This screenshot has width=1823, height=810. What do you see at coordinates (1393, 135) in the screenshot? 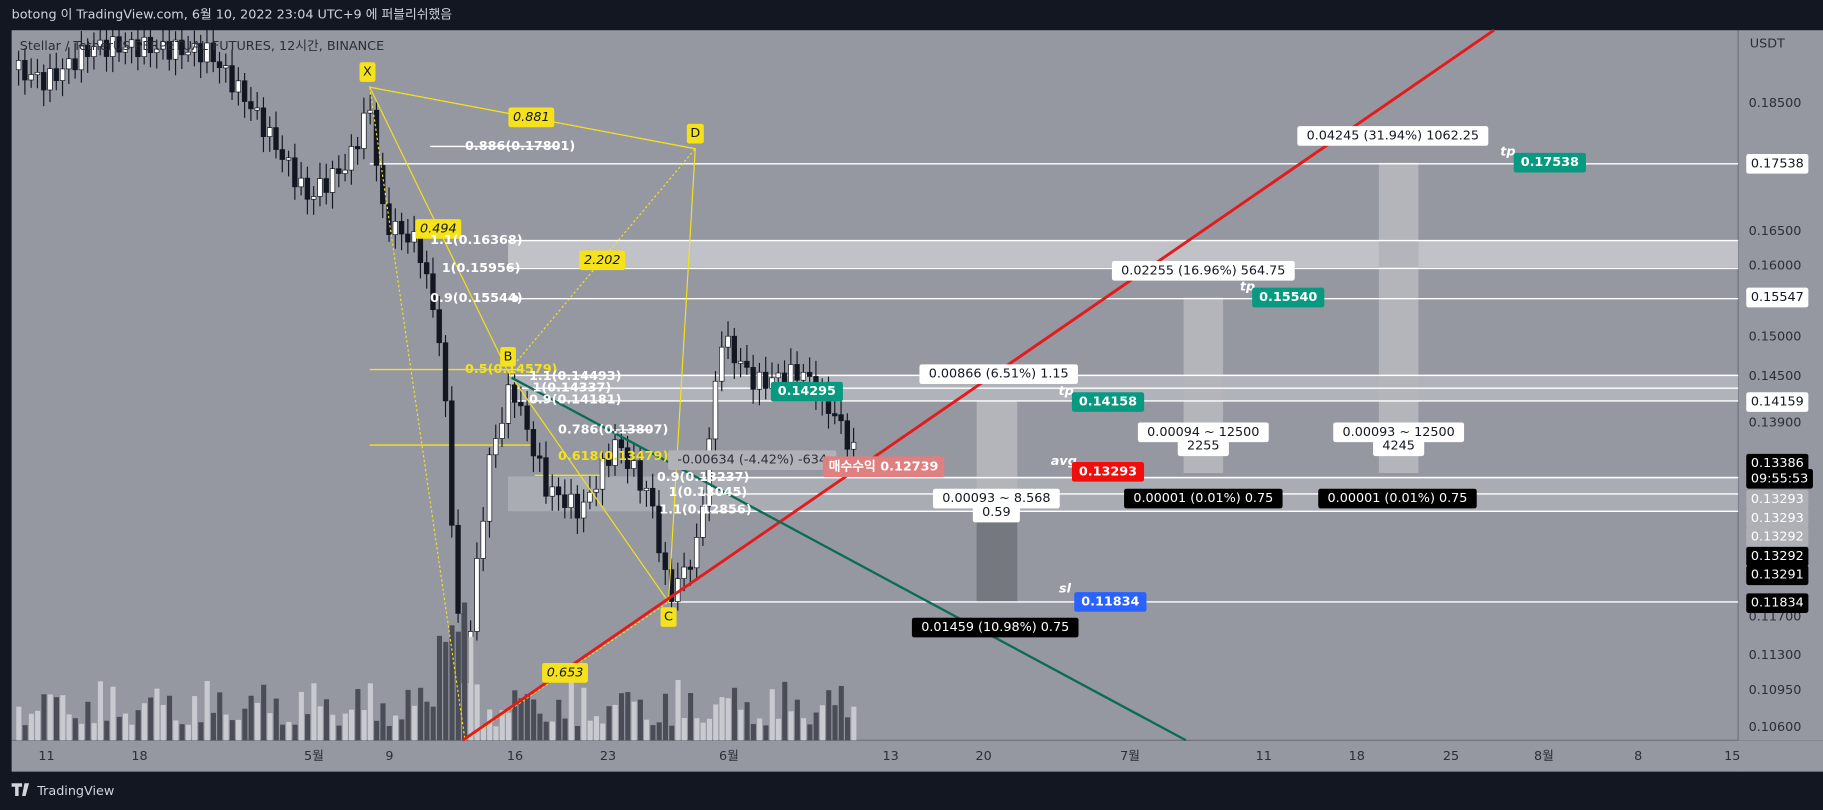
I see `position-box: 0.04245 (31.94%) 1062.25` at bounding box center [1393, 135].